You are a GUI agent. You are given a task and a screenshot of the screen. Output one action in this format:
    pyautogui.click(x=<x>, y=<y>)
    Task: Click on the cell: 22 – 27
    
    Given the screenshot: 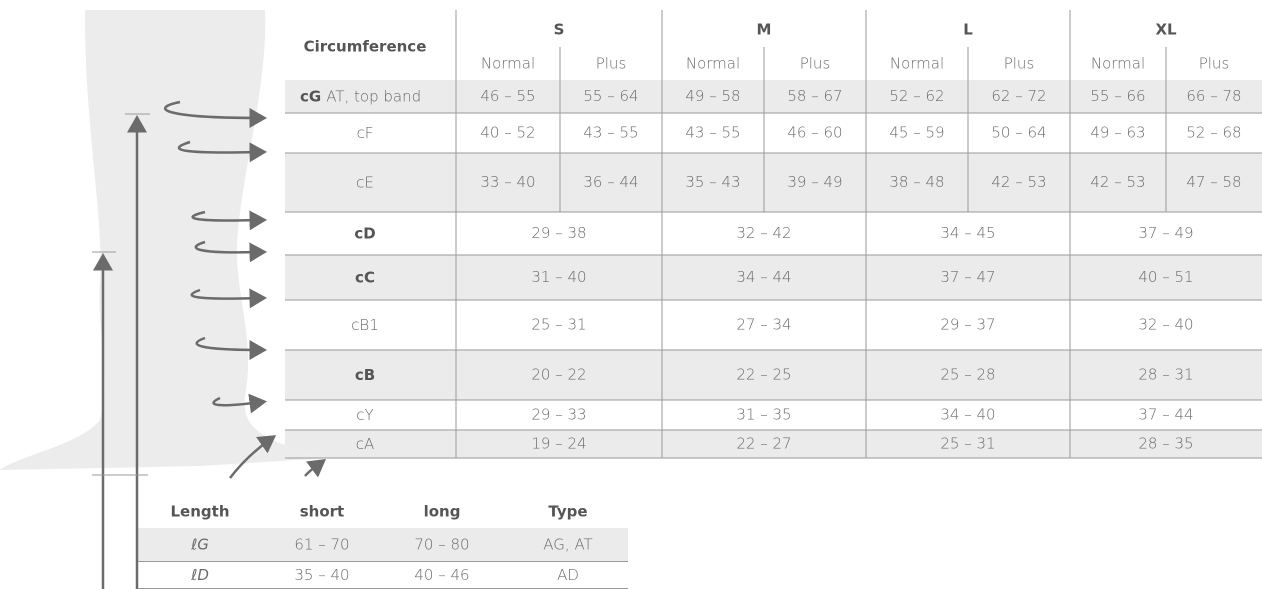 What is the action you would take?
    pyautogui.click(x=763, y=444)
    